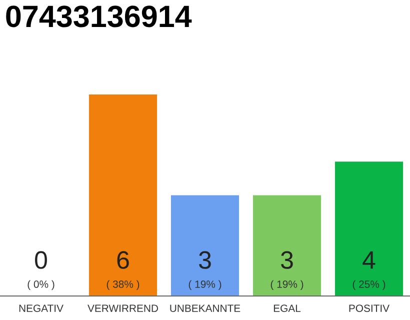 The height and width of the screenshot is (320, 410). What do you see at coordinates (369, 270) in the screenshot?
I see `data-label: 4 ( 25% )` at bounding box center [369, 270].